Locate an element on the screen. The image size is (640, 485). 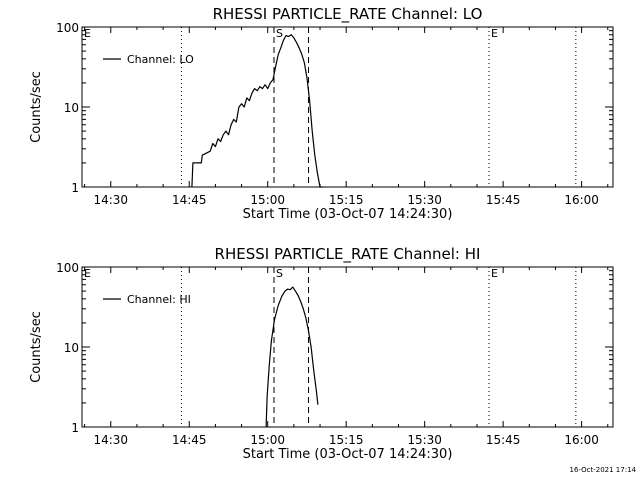
panel-1-x-tick-label: 15:30 is located at coordinates (424, 200).